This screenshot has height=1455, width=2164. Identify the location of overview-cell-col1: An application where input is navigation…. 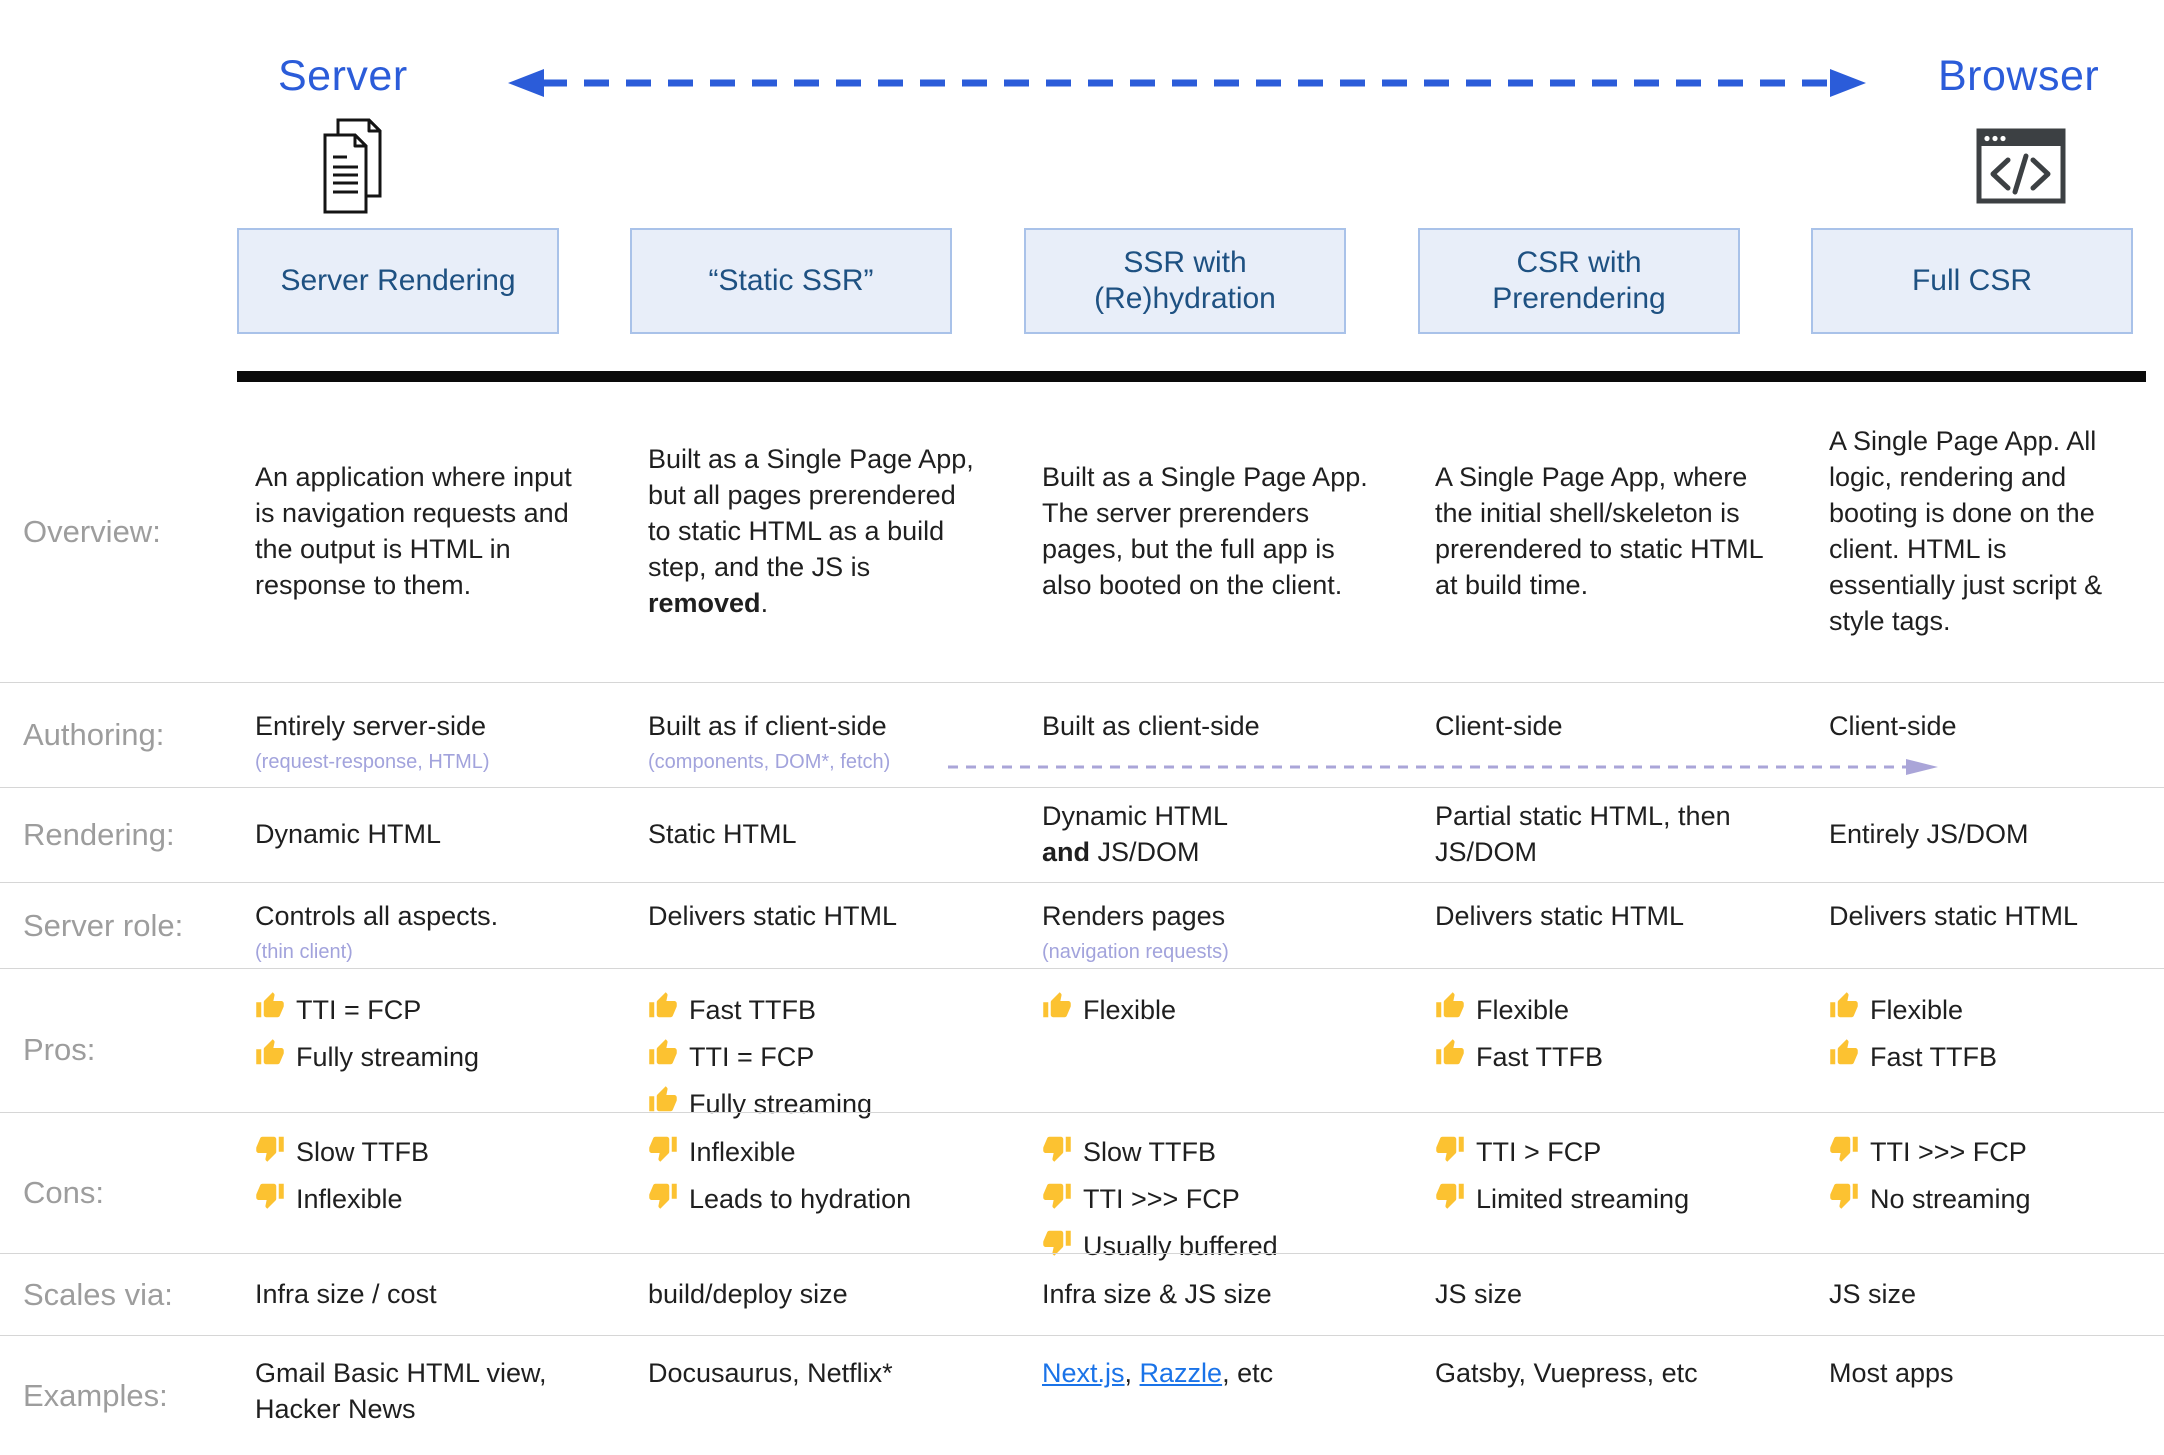
(413, 531).